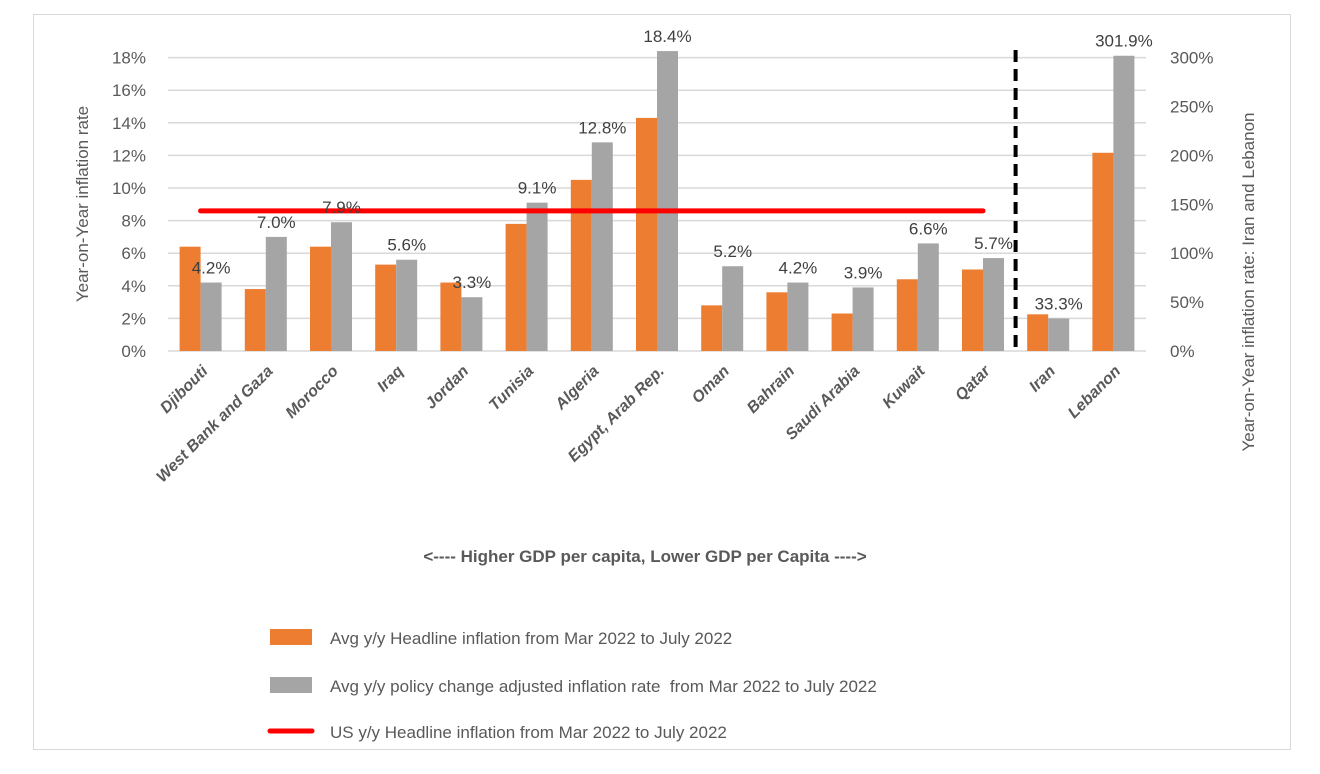 This screenshot has height=774, width=1320. What do you see at coordinates (312, 392) in the screenshot?
I see `category-label: Morocco` at bounding box center [312, 392].